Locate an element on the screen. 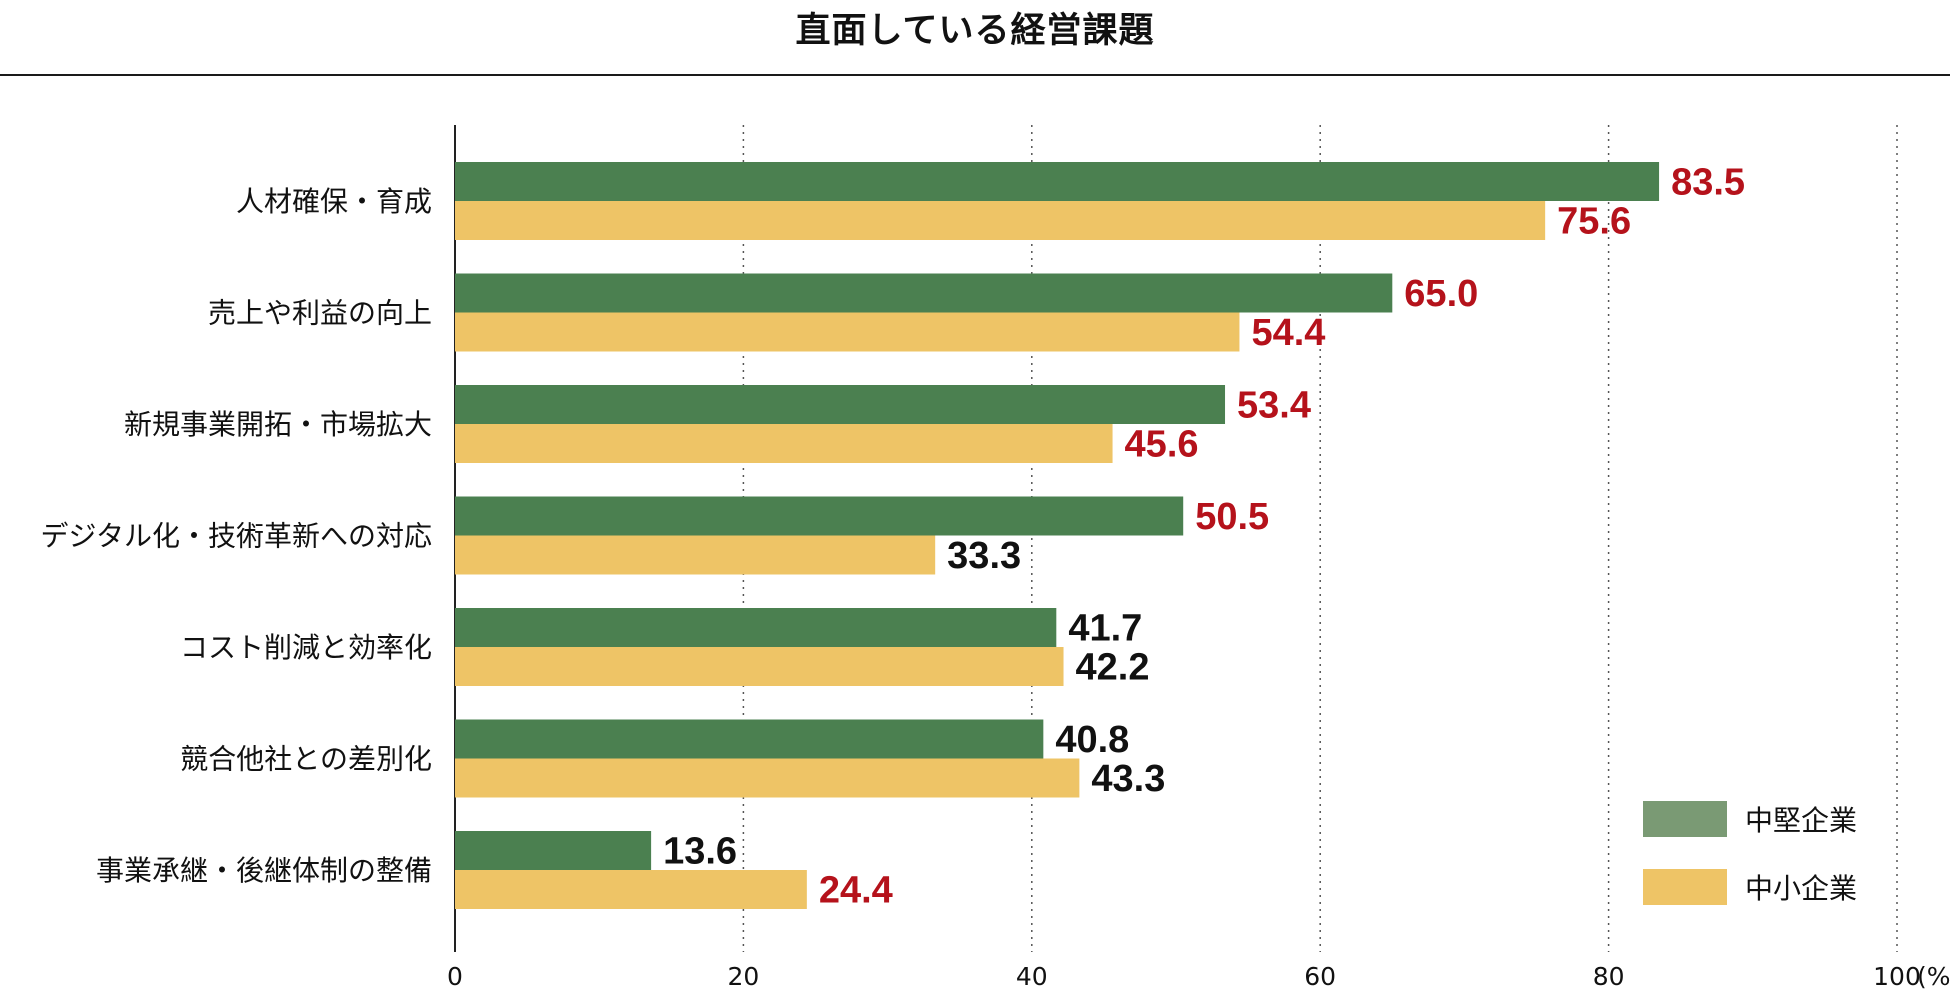  value-label-chusho-2: 45.6 is located at coordinates (1162, 445).